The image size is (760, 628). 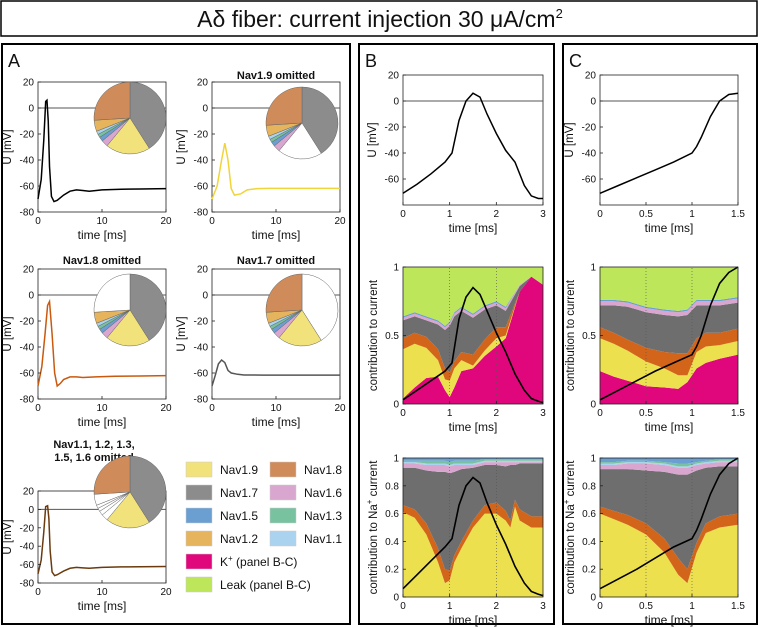 I want to click on area-series-Nav1.5, so click(x=669, y=461).